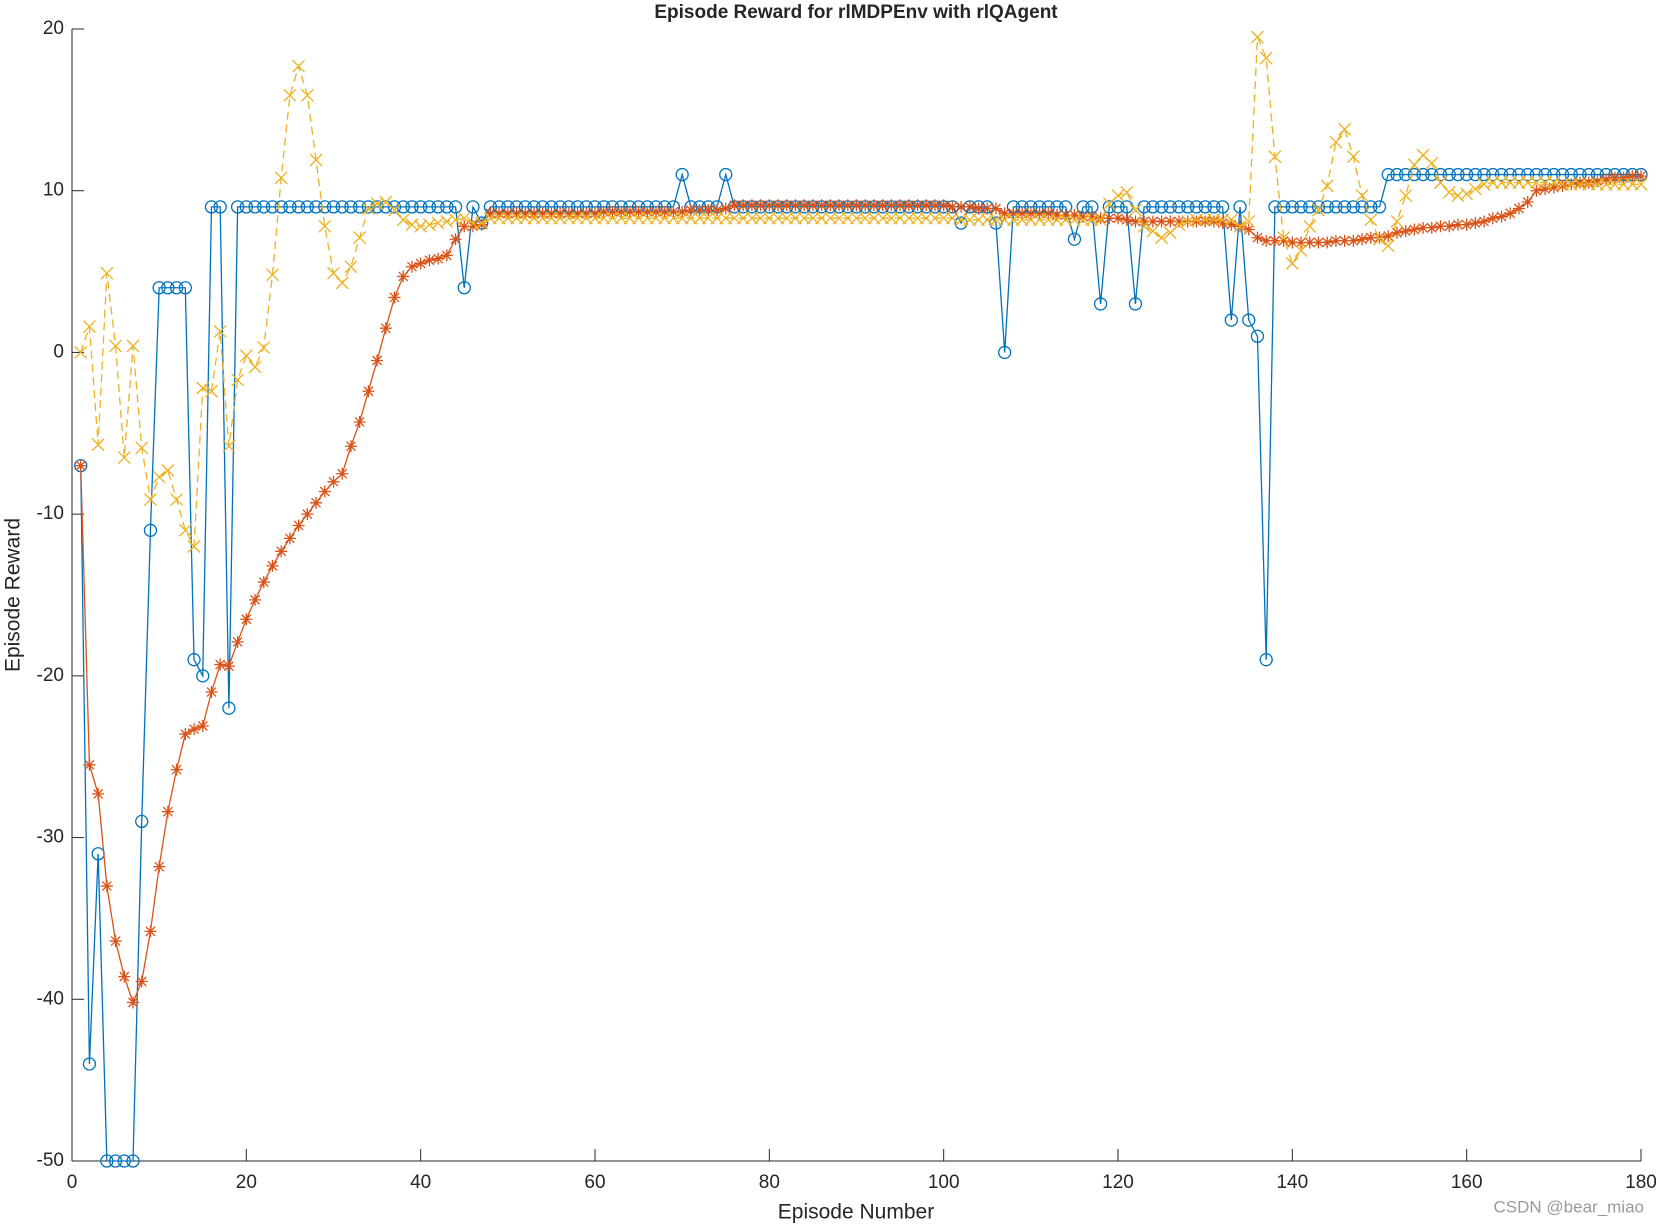 The width and height of the screenshot is (1660, 1229). What do you see at coordinates (13, 595) in the screenshot?
I see `y-axis-label: Episode Reward` at bounding box center [13, 595].